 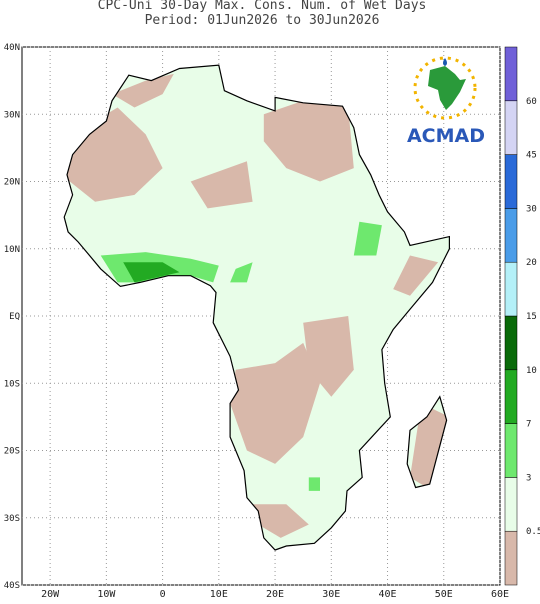 I want to click on logo: ACMAD, so click(x=446, y=101).